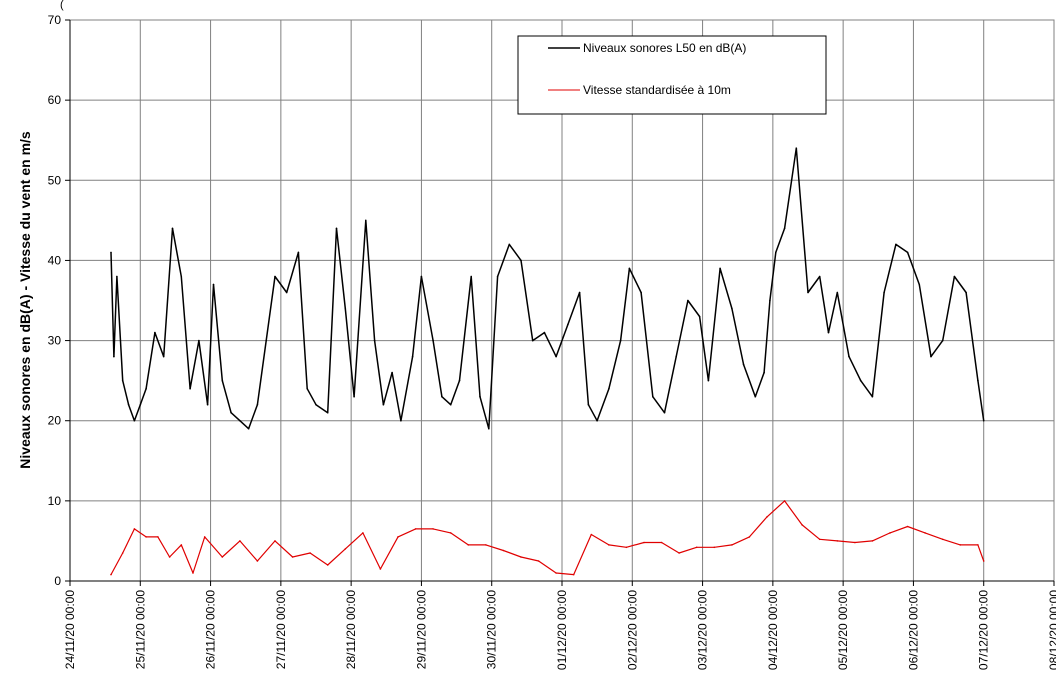 This screenshot has height=695, width=1056. What do you see at coordinates (70, 630) in the screenshot?
I see `x-tick-label: 24/11/20 00:00` at bounding box center [70, 630].